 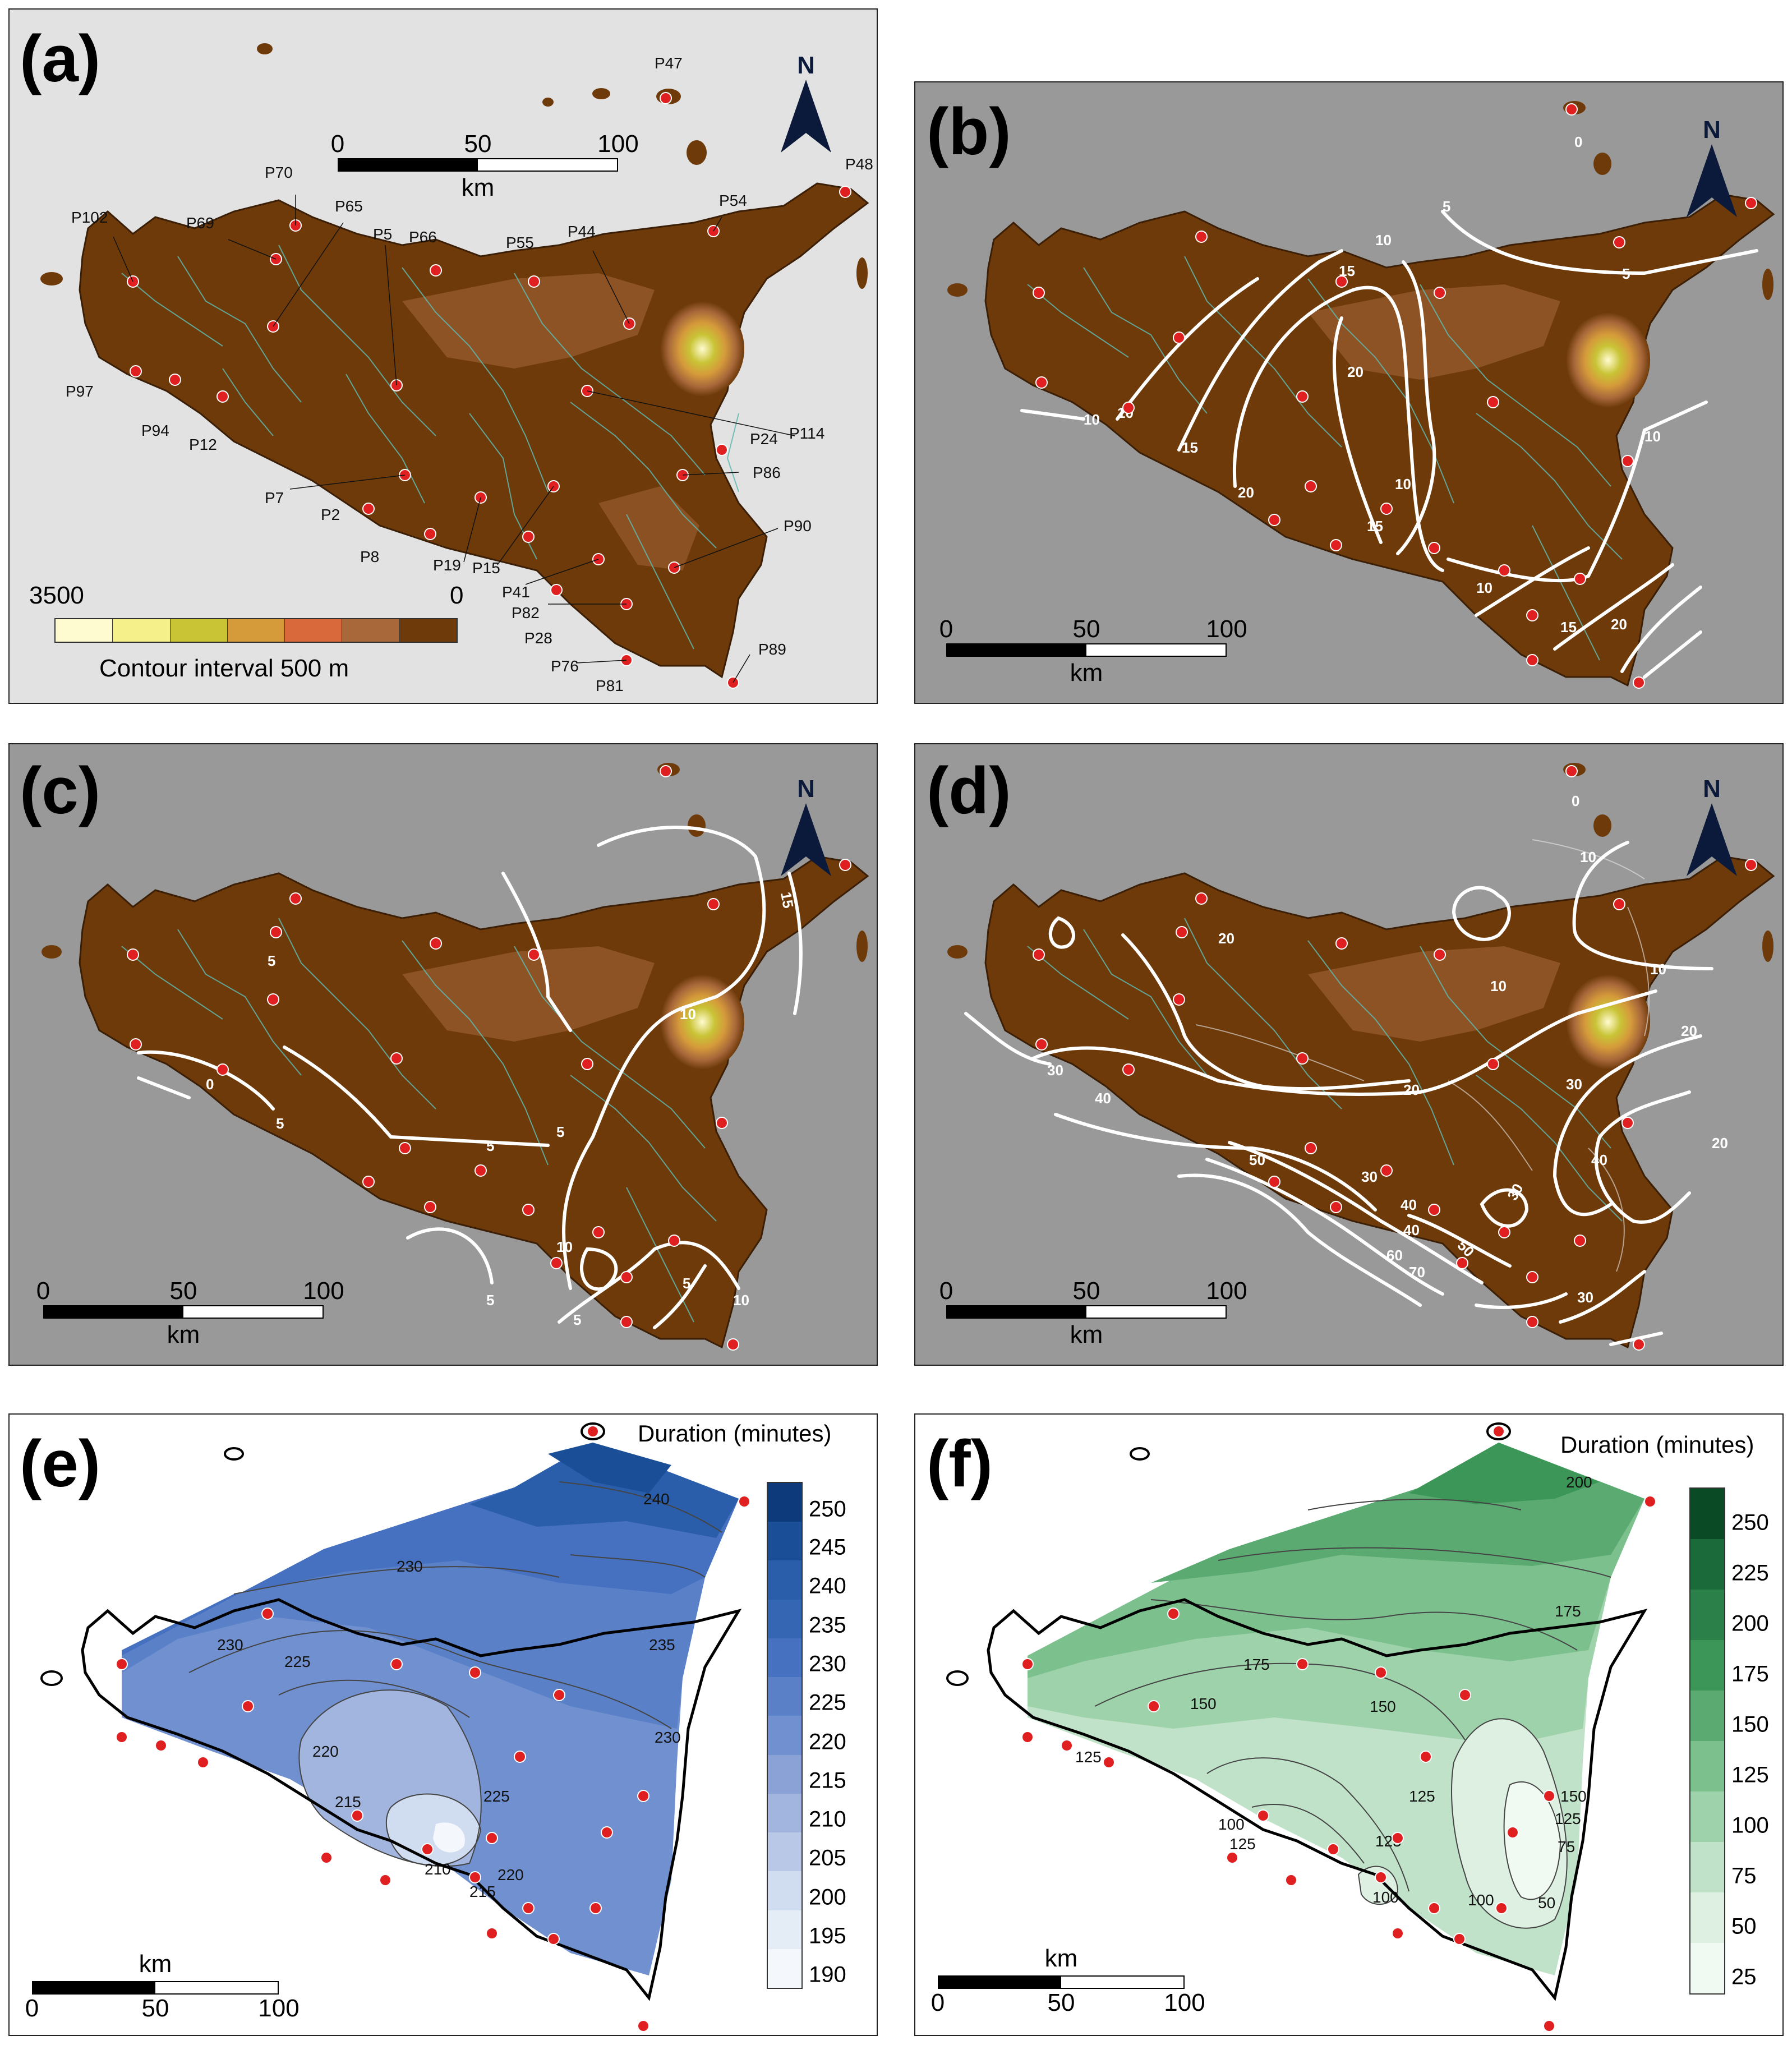 I want to click on island-ustica, so click(x=265, y=48).